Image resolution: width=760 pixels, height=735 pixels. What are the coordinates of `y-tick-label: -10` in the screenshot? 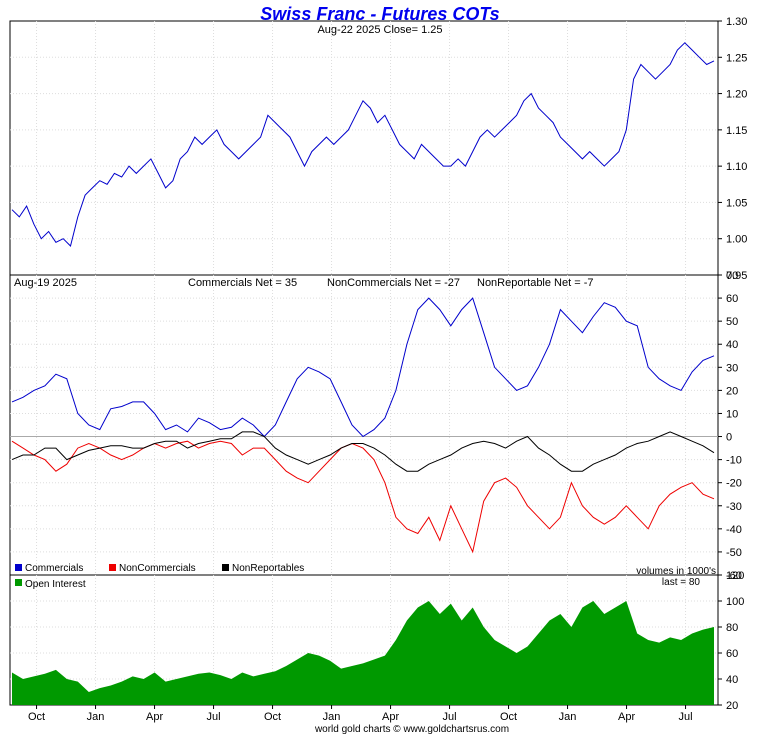 It's located at (734, 461).